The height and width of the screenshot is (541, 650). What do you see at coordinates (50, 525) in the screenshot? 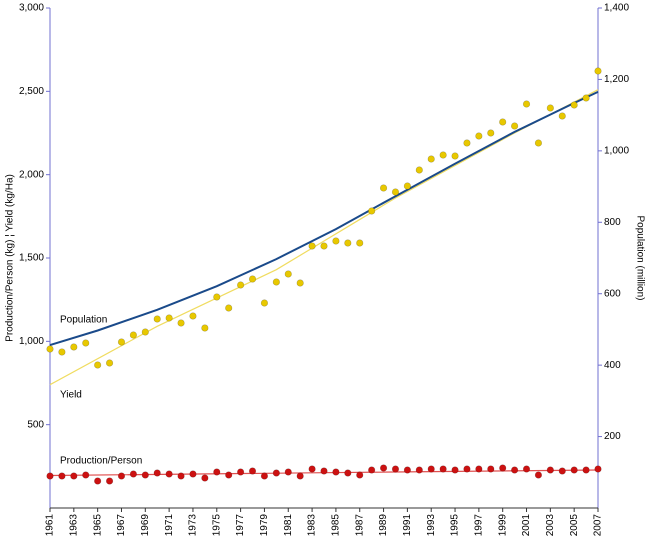
I see `x-tick-label: 1961` at bounding box center [50, 525].